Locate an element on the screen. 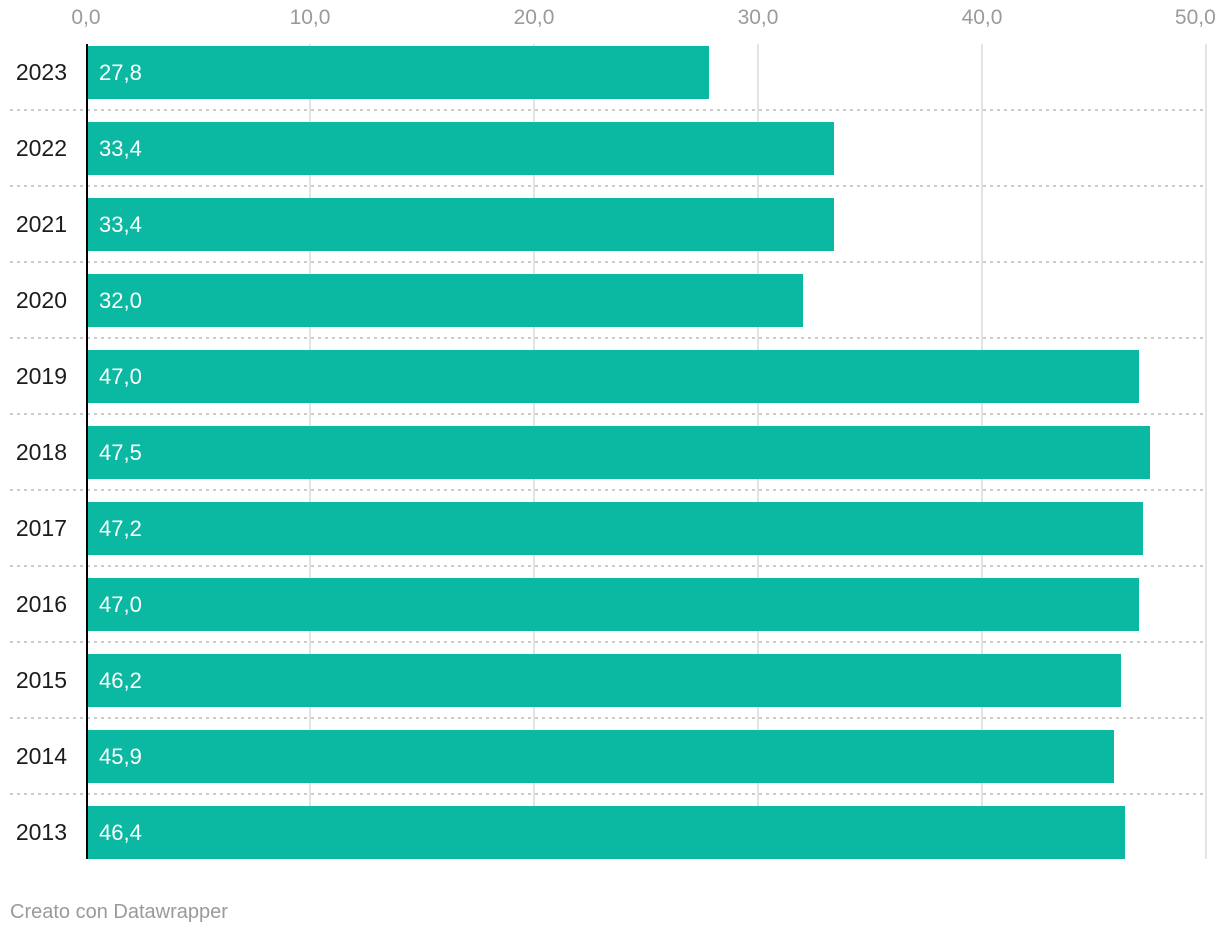 This screenshot has width=1220, height=936. bar-value-label: 45,9 is located at coordinates (120, 756).